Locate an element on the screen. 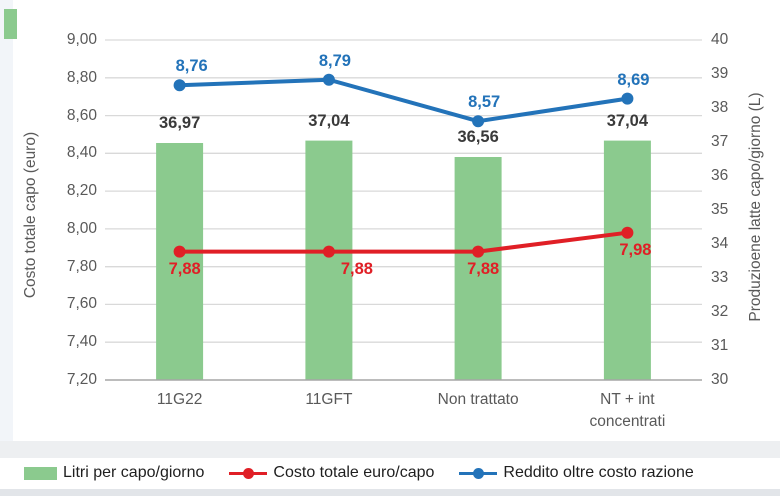 The image size is (780, 496). right-y-tick-label: 39 is located at coordinates (720, 73).